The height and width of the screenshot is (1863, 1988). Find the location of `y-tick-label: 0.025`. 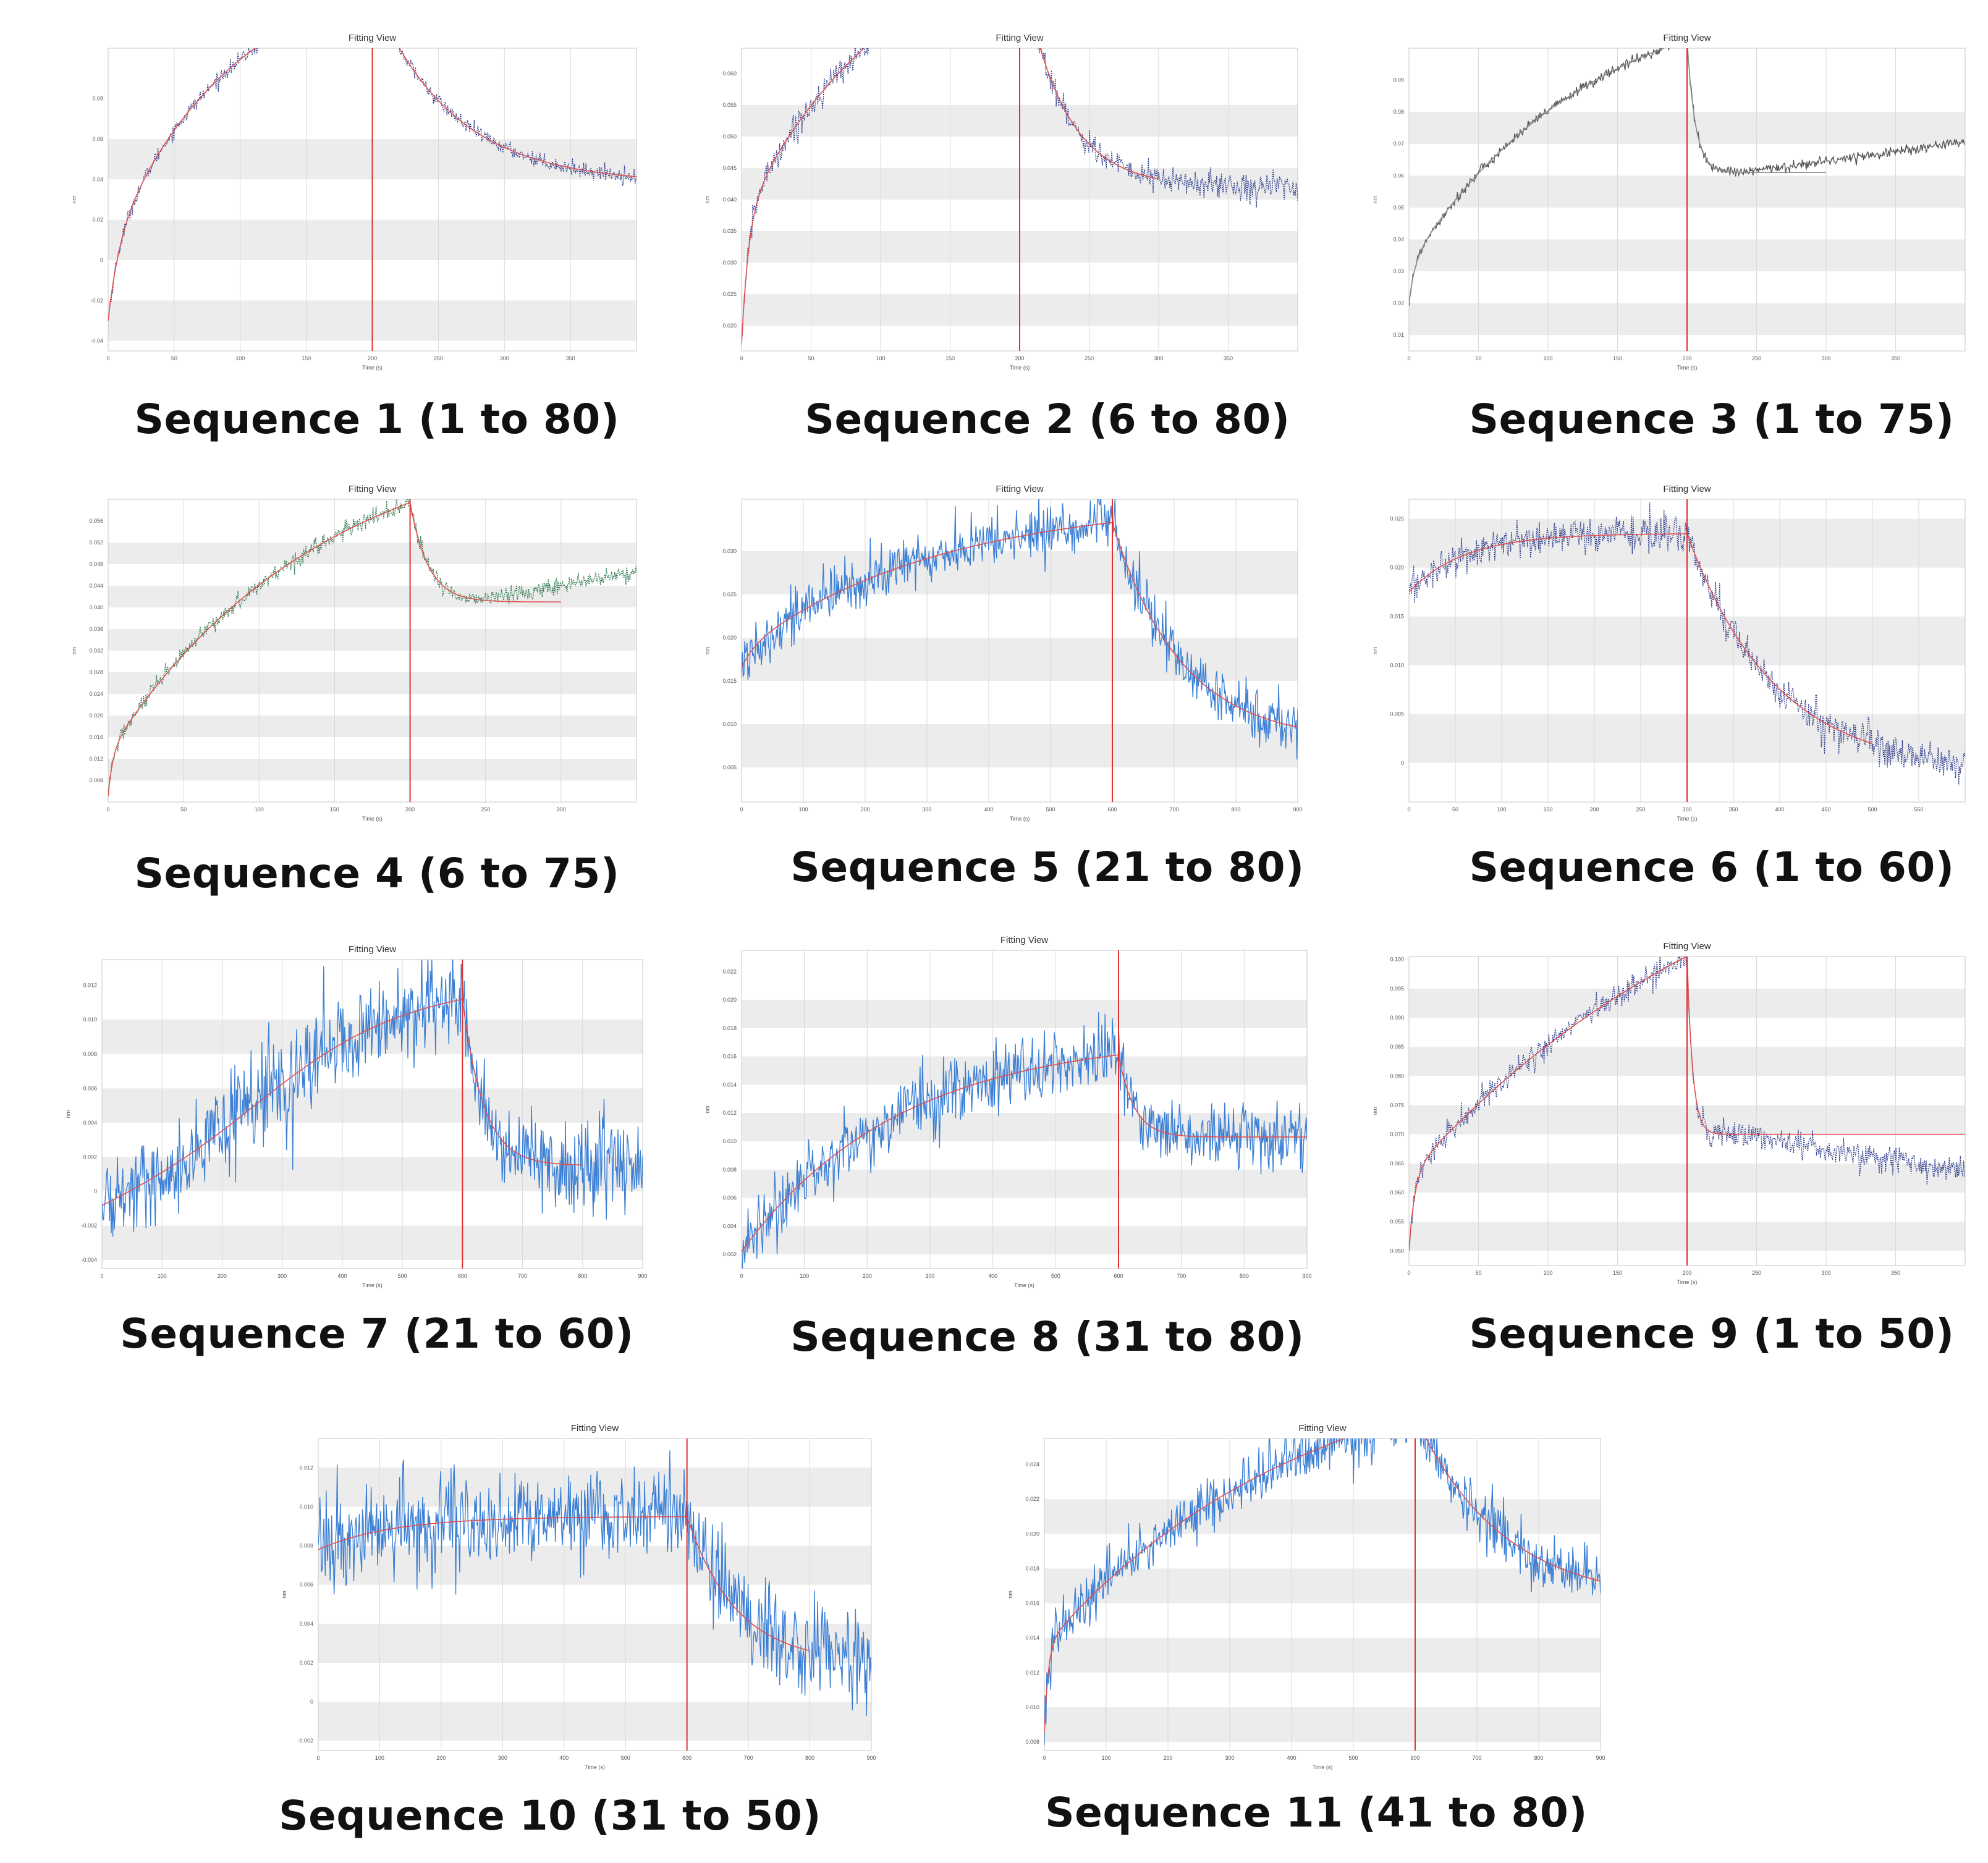

y-tick-label: 0.025 is located at coordinates (1397, 519).